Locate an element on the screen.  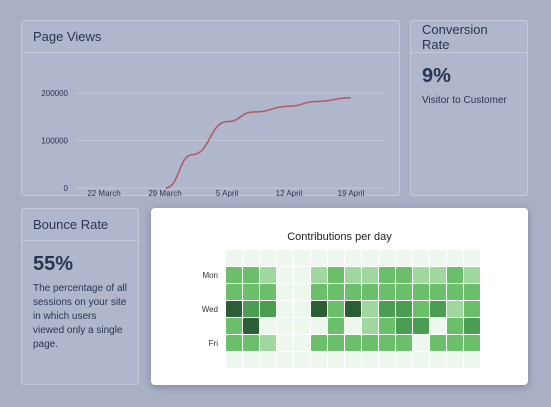
y-tick-label: 0 is located at coordinates (66, 188).